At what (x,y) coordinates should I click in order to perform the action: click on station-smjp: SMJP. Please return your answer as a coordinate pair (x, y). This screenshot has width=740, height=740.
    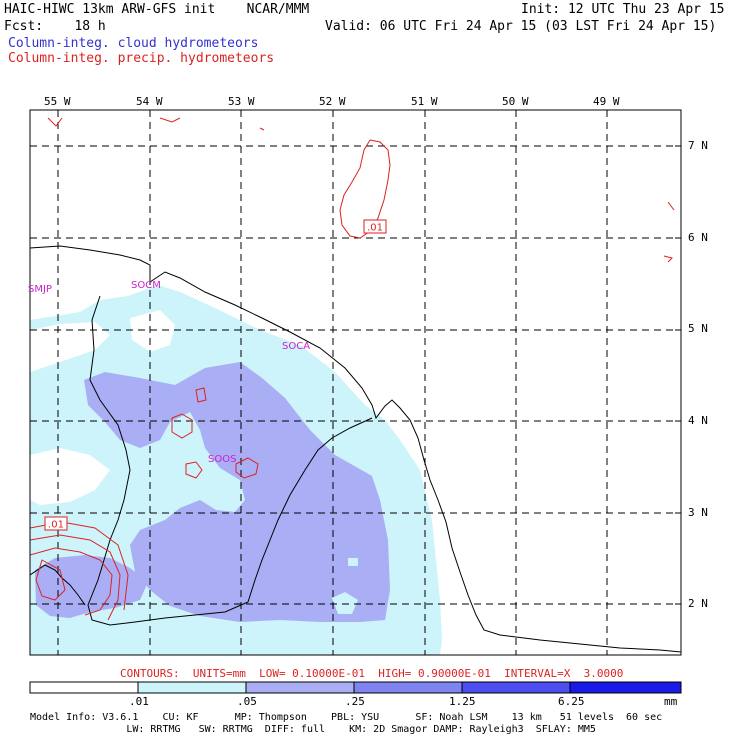
    Looking at the image, I should click on (40, 289).